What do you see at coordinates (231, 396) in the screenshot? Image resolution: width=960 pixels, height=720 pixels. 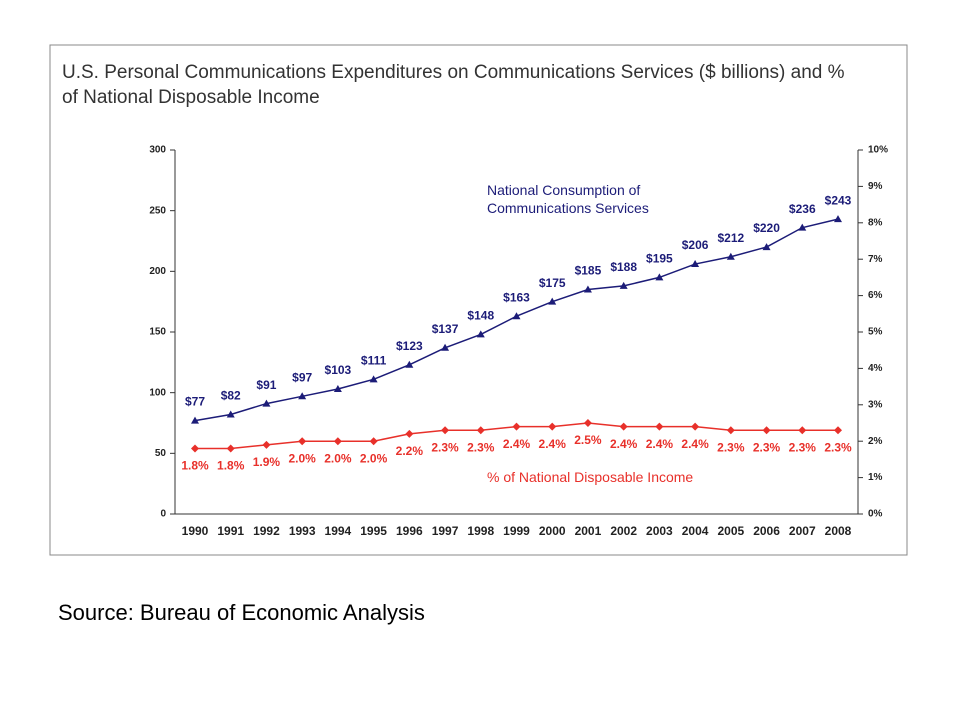 I see `data-label: $82` at bounding box center [231, 396].